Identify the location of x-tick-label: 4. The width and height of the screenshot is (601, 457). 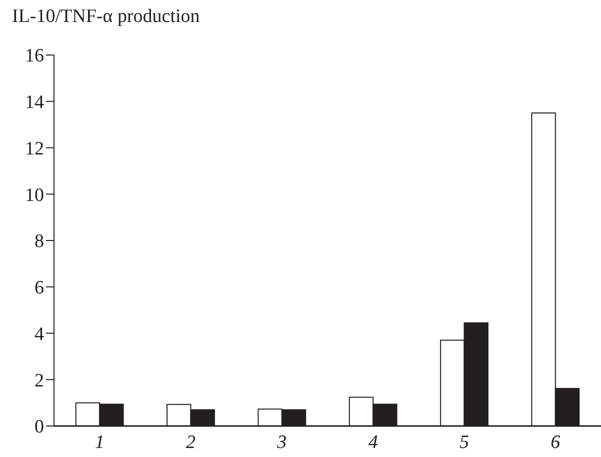
(373, 442).